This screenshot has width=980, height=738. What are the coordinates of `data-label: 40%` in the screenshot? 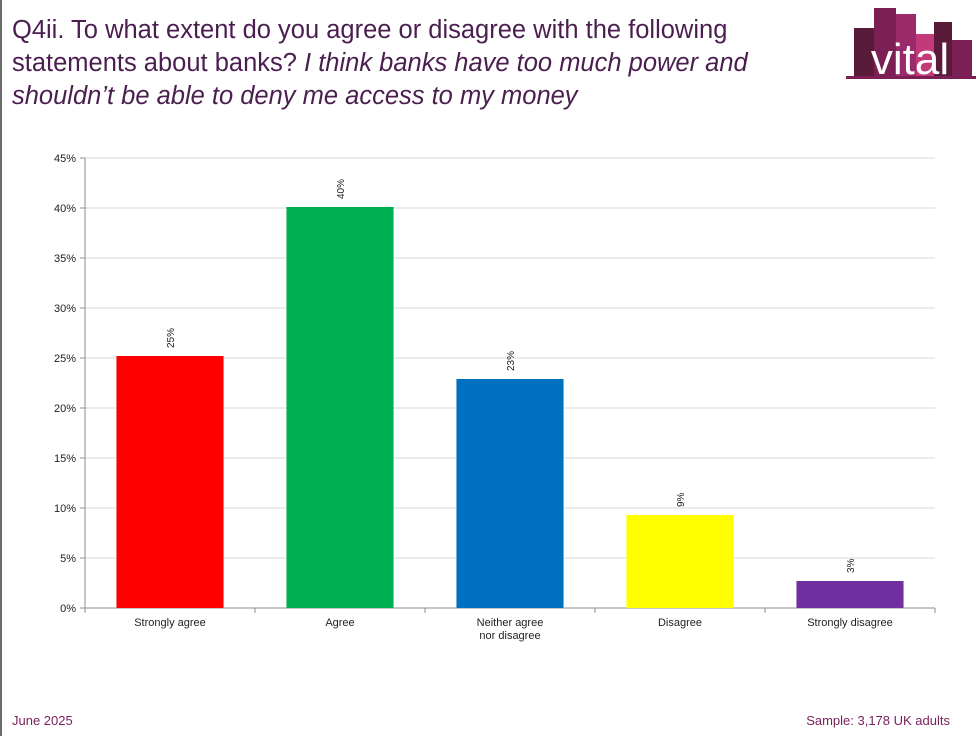 It's located at (341, 189).